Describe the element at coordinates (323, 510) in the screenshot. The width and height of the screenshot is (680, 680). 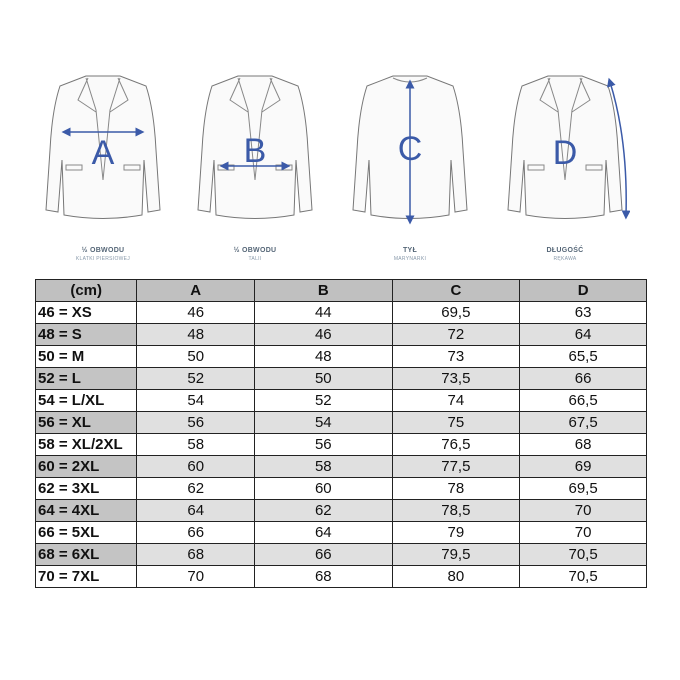
I see `value-cell: 62` at that location.